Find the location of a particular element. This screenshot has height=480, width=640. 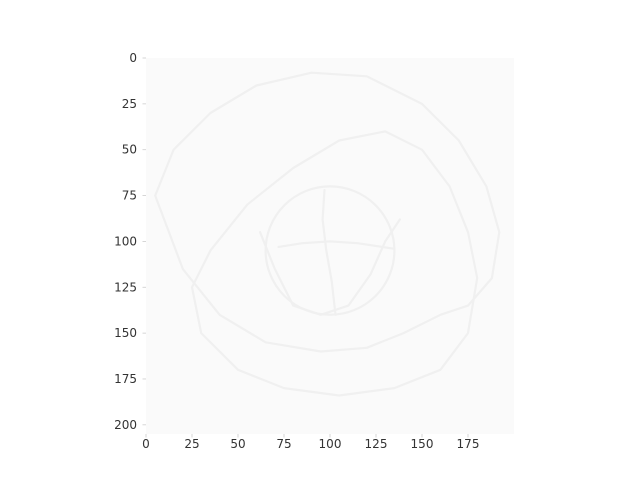

y-axis: 0 25 50 75 100 125 150 175 200 is located at coordinates (130, 241).